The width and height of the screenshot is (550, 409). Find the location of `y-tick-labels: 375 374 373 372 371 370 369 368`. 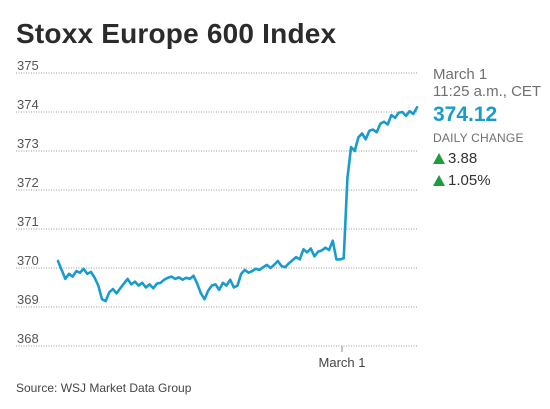

y-tick-labels: 375 374 373 372 371 370 369 368 is located at coordinates (28, 202).